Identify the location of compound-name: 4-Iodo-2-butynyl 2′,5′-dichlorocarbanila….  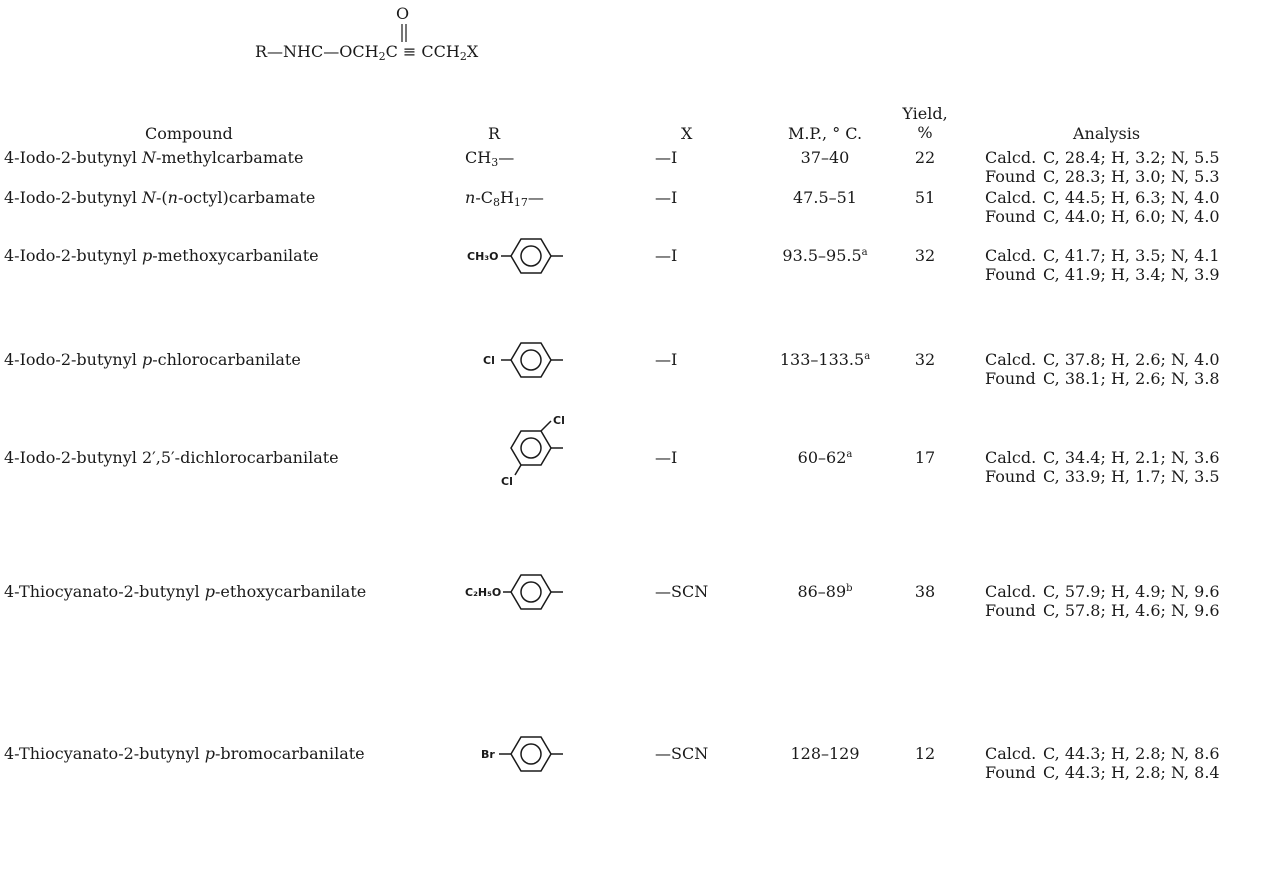
(171, 457).